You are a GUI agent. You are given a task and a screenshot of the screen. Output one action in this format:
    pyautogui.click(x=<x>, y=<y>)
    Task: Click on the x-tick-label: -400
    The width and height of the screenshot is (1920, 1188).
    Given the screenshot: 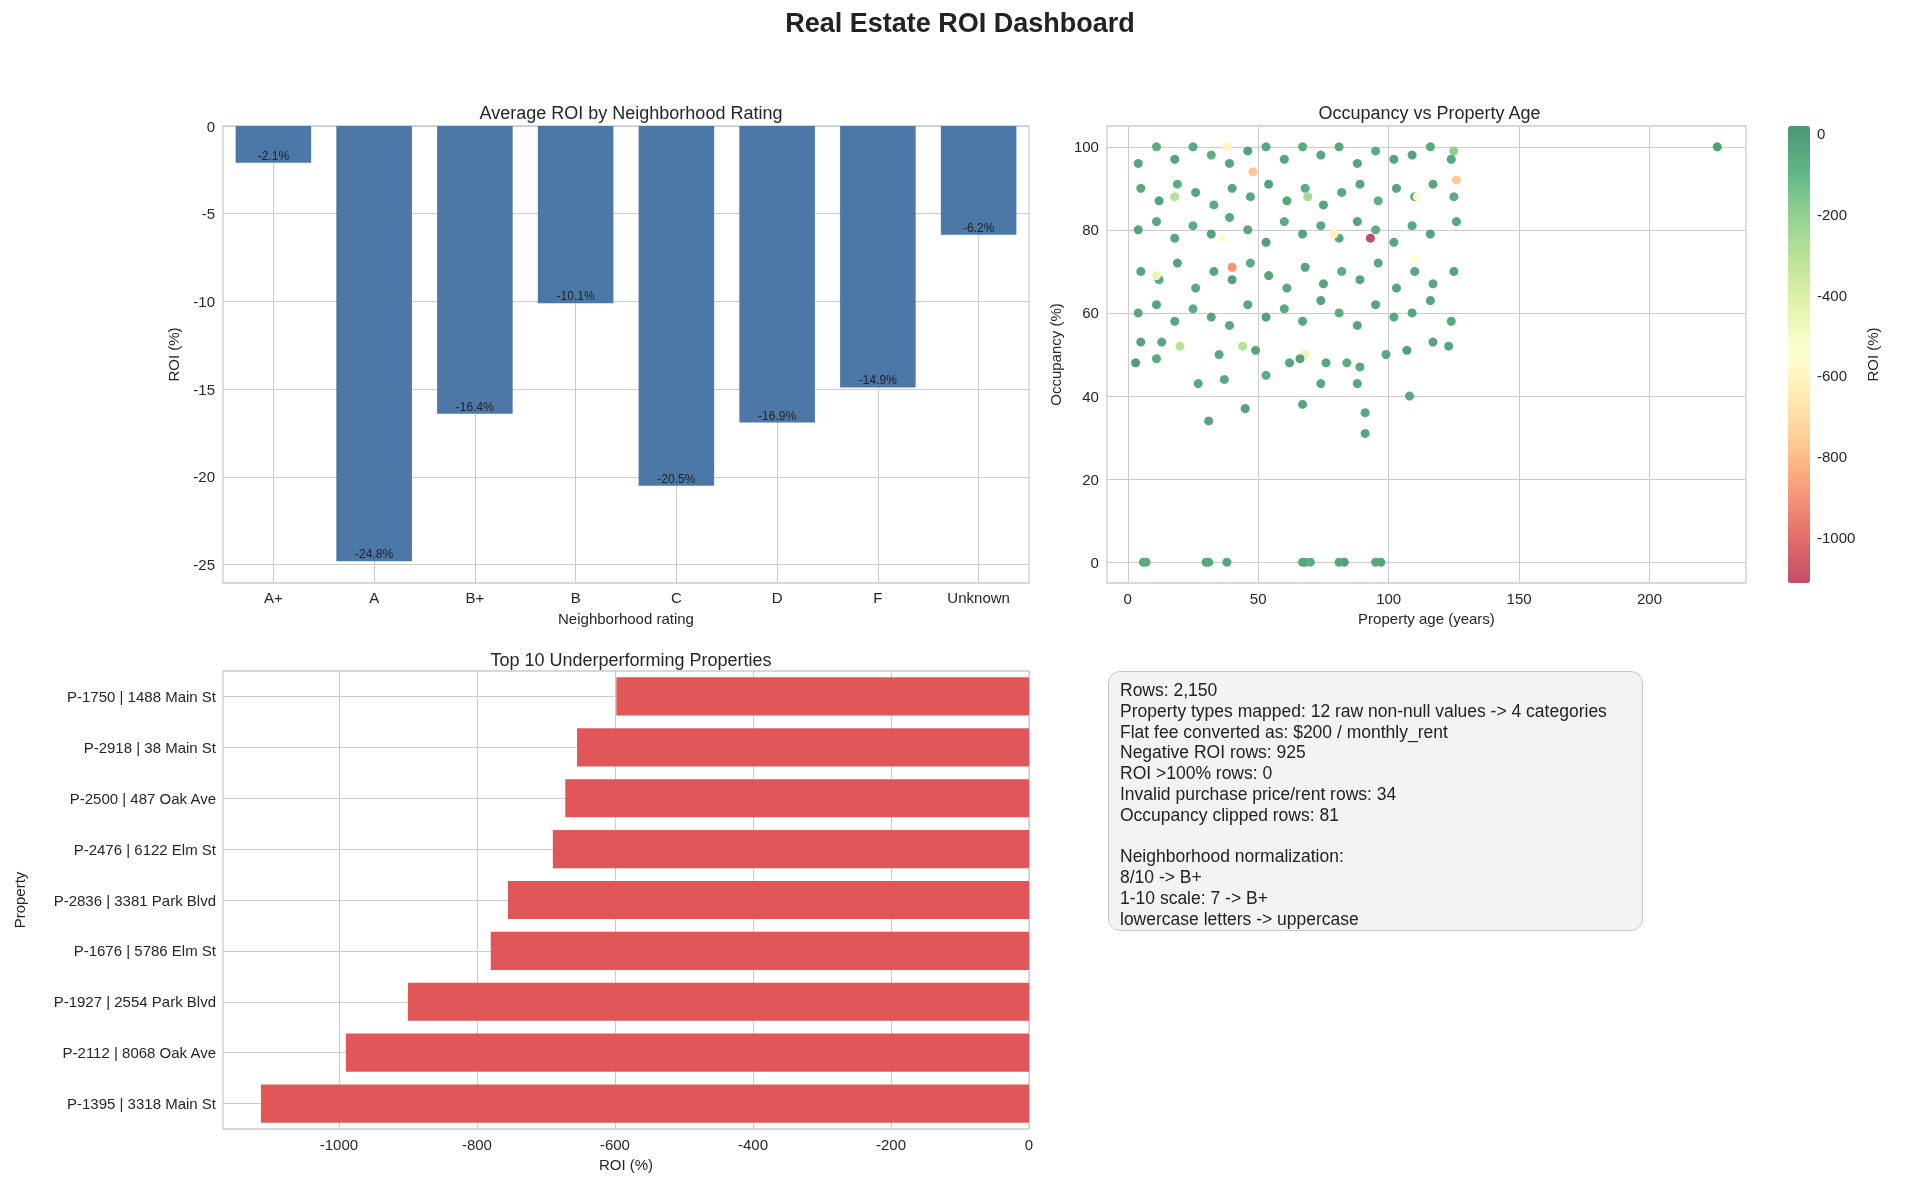 What is the action you would take?
    pyautogui.click(x=752, y=1144)
    